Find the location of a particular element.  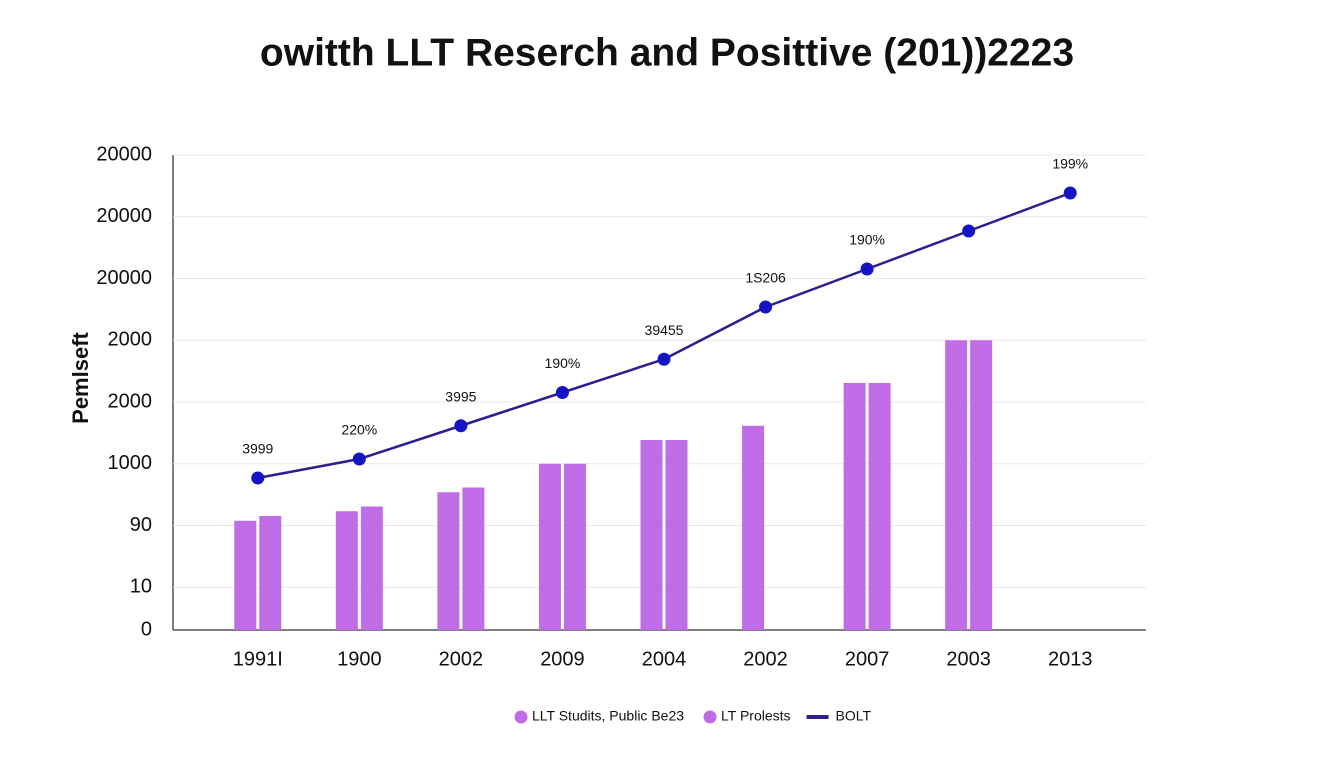

y-tick-label: 1000 is located at coordinates (130, 463).